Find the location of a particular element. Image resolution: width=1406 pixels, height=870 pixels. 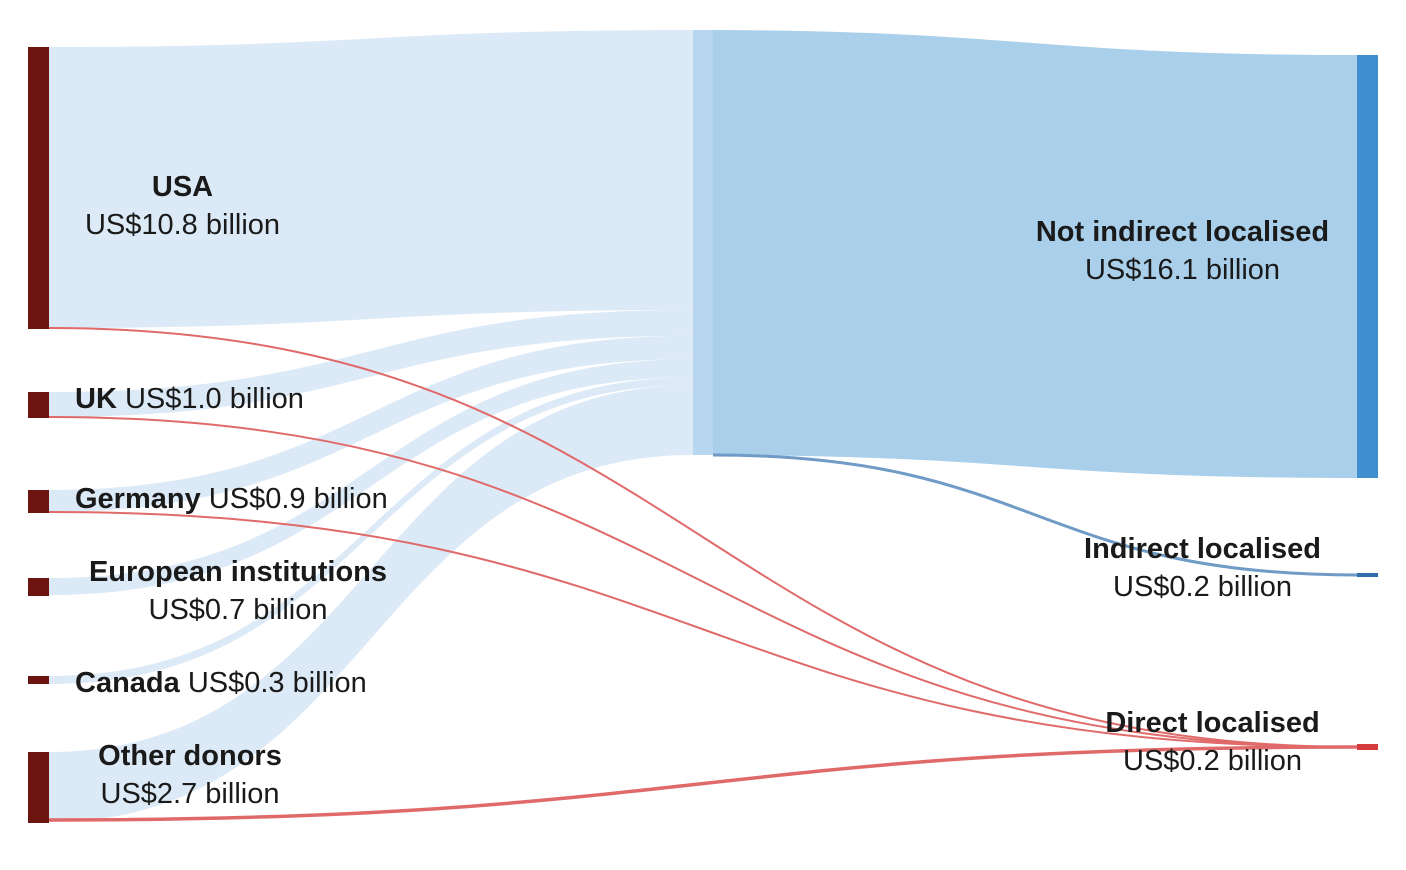

source-label-canada: Canada US$0.3 billion is located at coordinates (221, 683).